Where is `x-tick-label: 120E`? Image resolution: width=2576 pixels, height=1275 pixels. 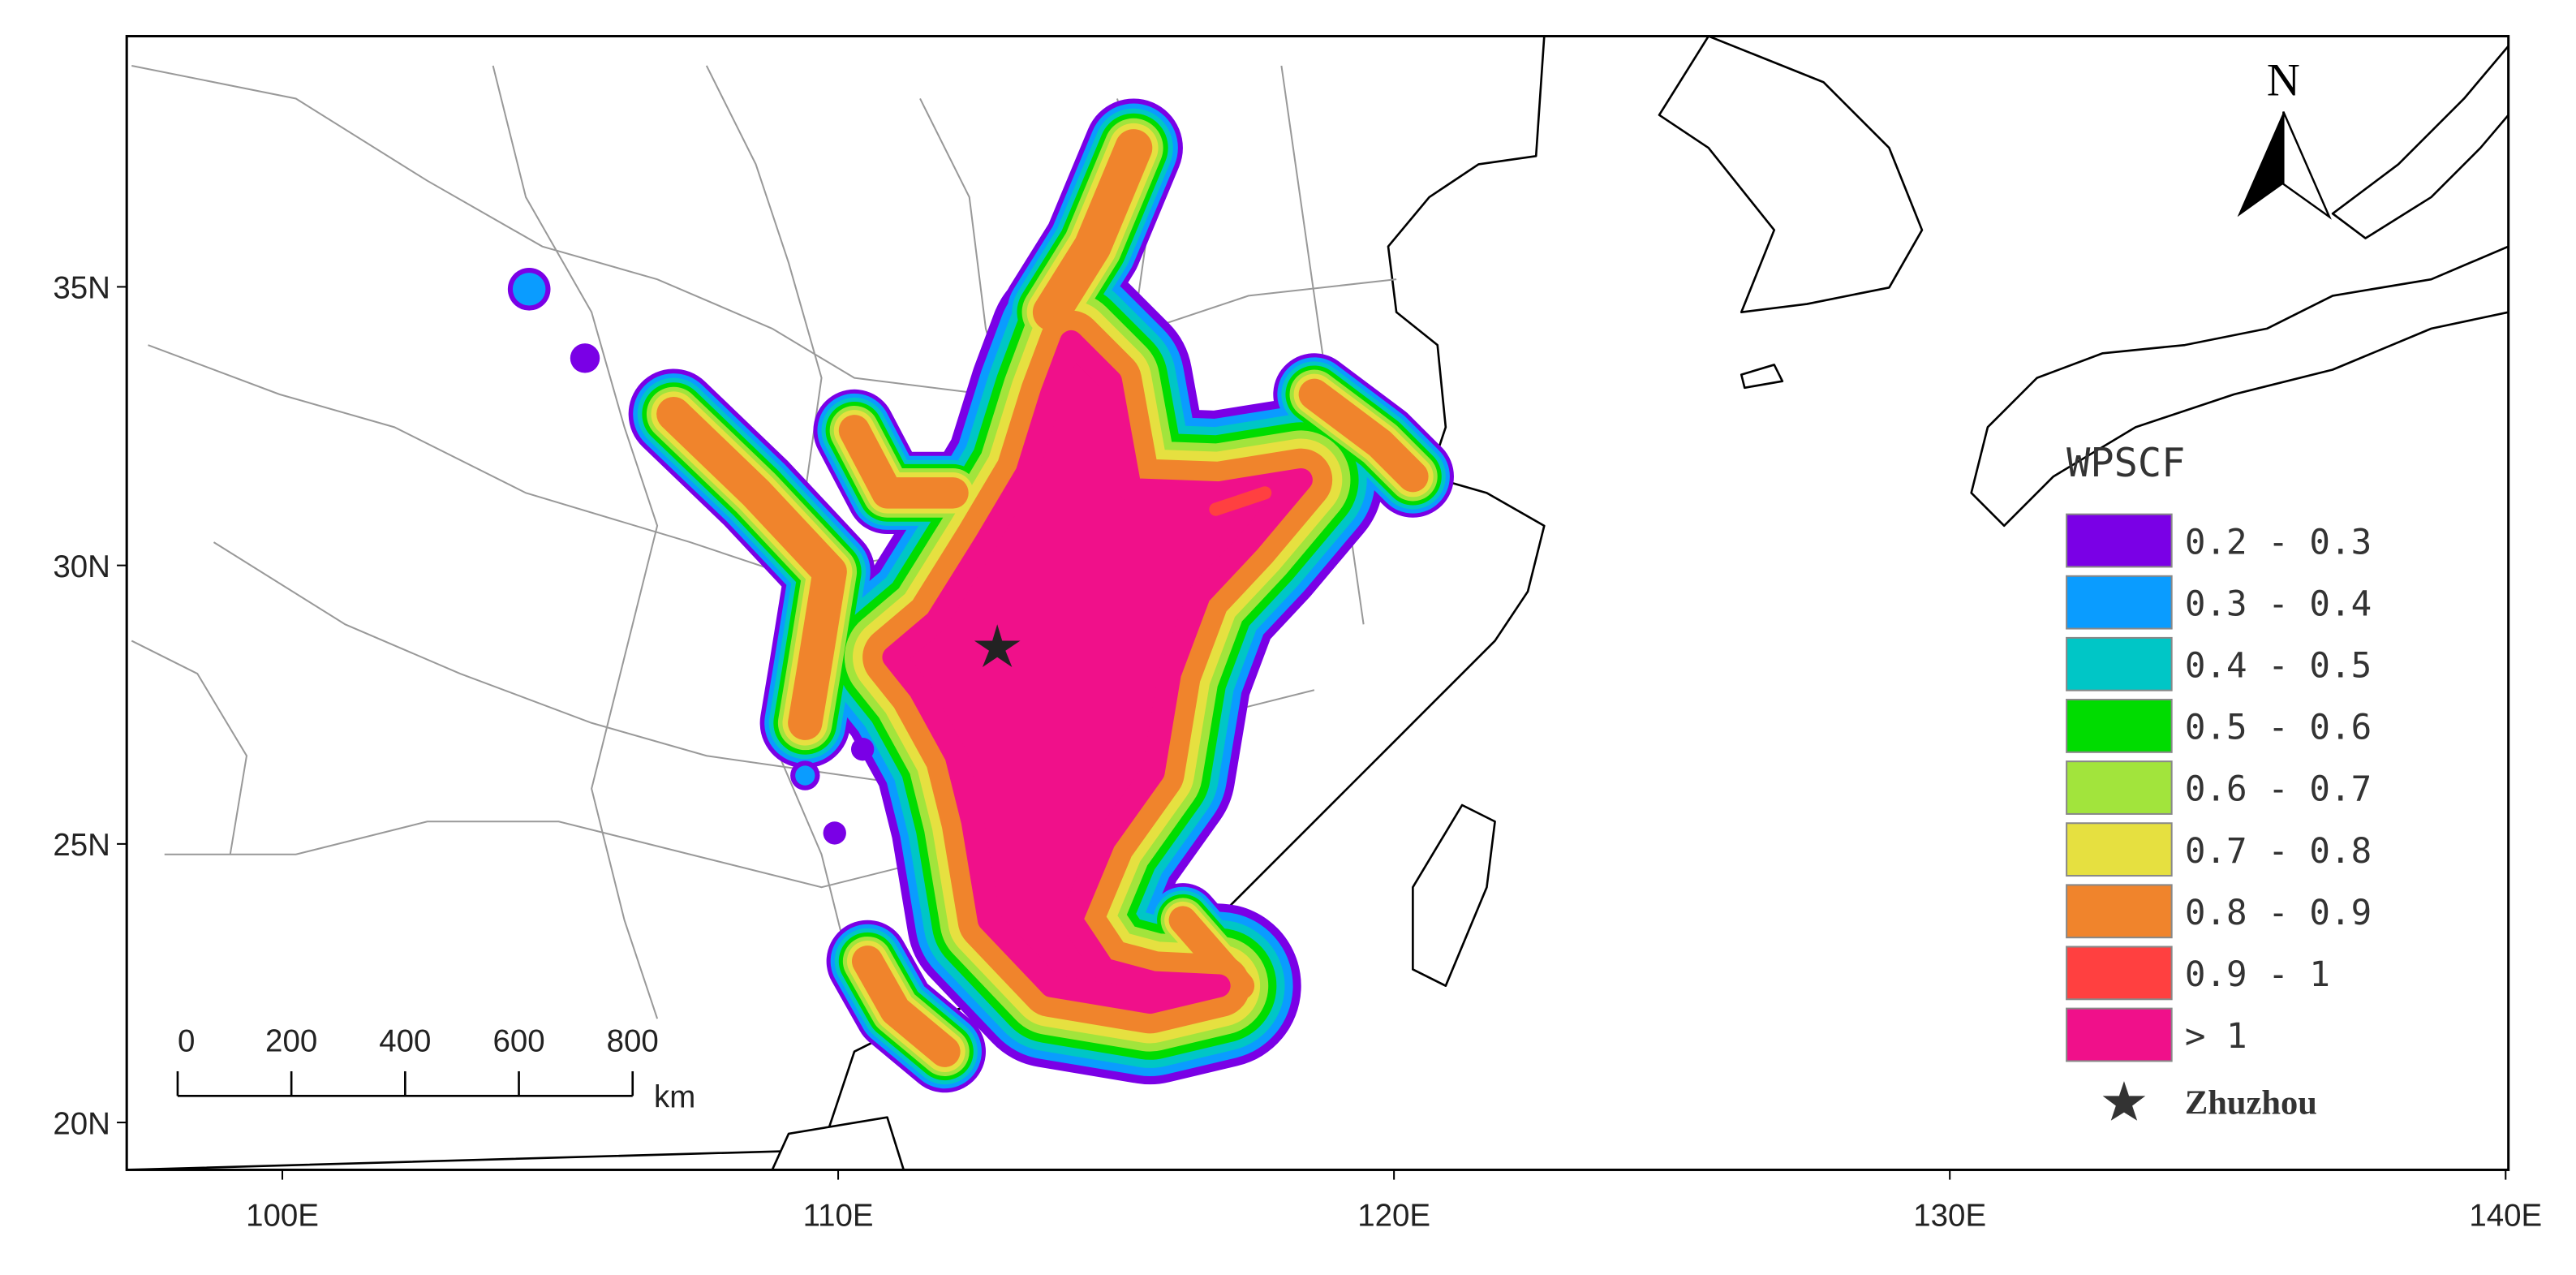
x-tick-label: 120E is located at coordinates (1393, 1215).